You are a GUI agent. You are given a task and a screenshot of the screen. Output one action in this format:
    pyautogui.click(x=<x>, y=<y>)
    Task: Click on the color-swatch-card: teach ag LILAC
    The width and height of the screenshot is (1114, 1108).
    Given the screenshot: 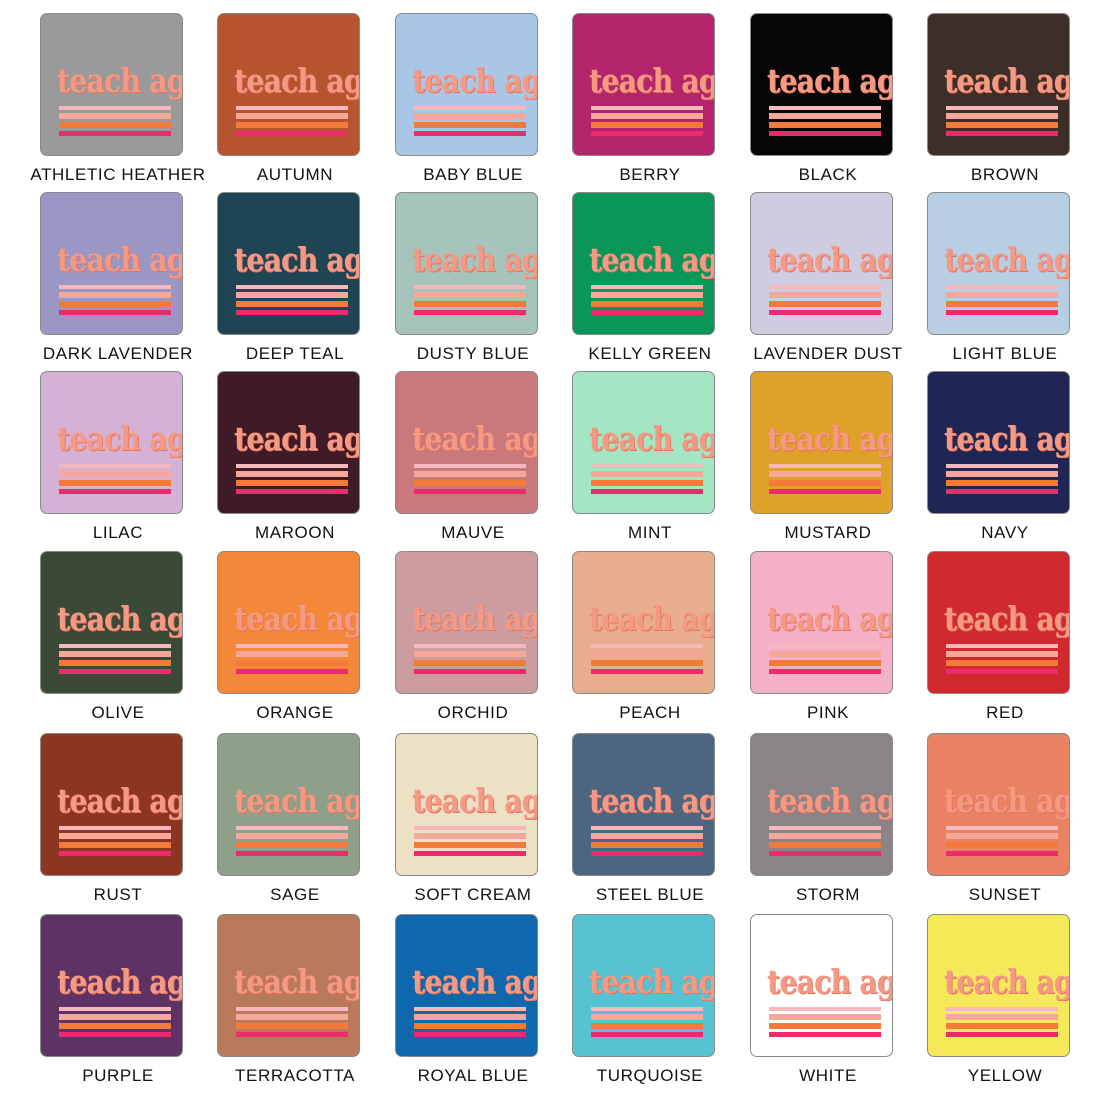 What is the action you would take?
    pyautogui.click(x=118, y=462)
    